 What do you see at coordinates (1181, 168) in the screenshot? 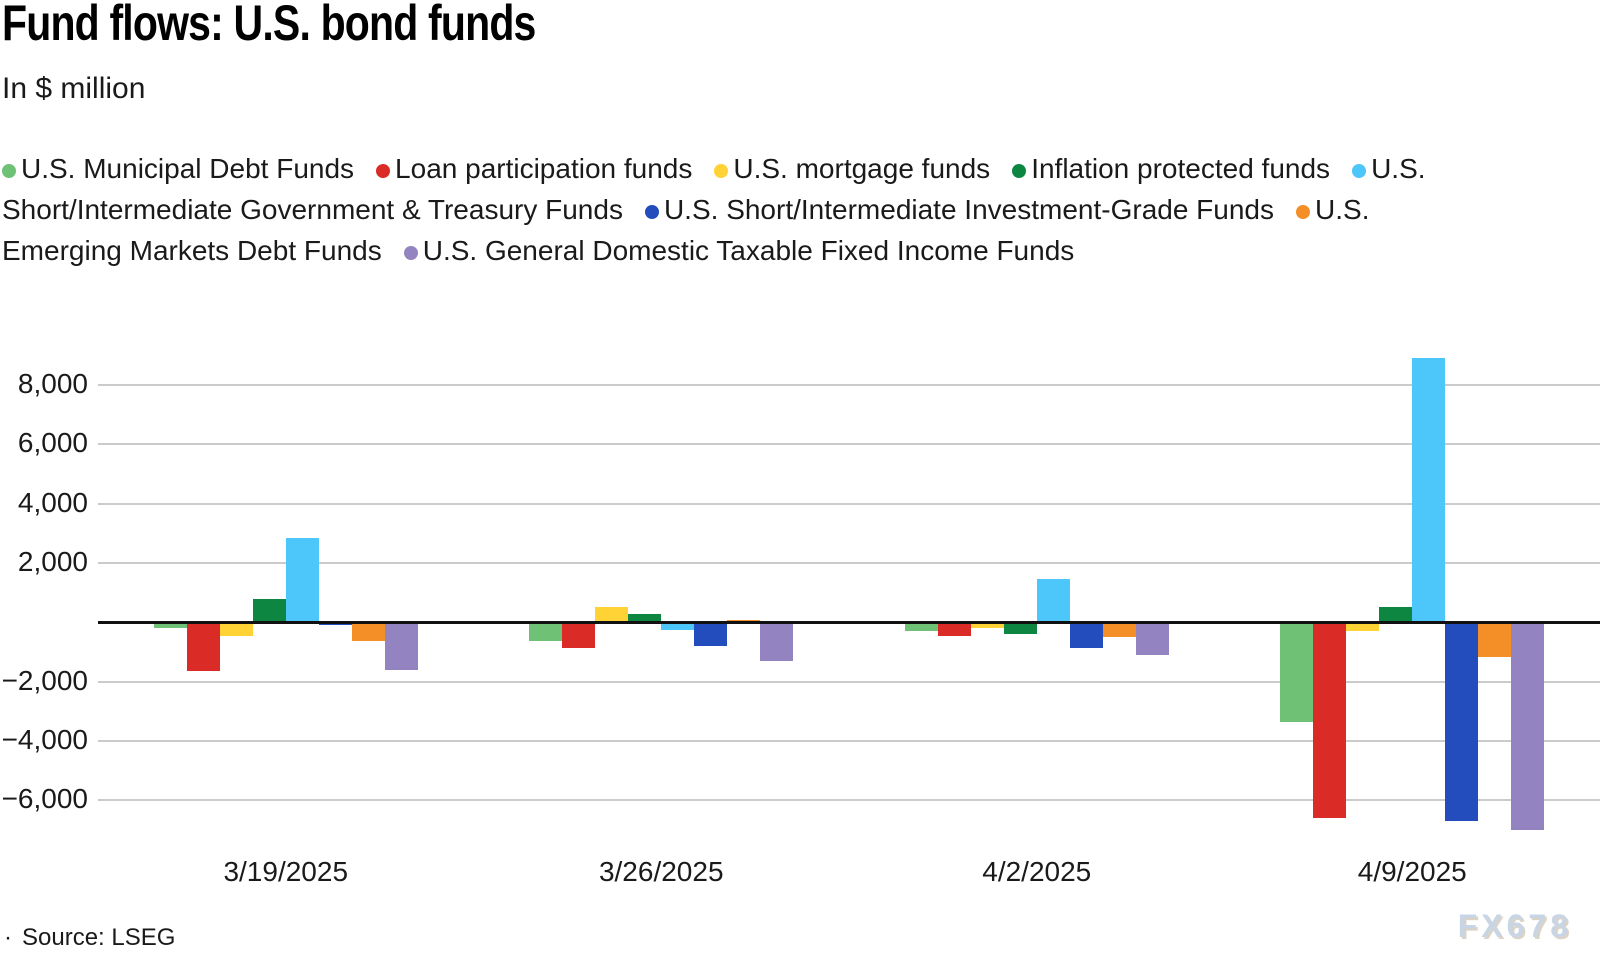
I see `legend-label: Inflation protected funds` at bounding box center [1181, 168].